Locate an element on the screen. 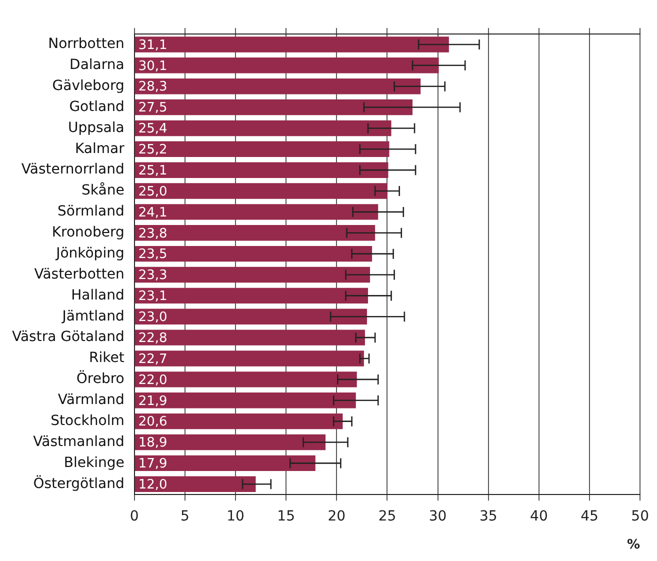 Image resolution: width=657 pixels, height=561 pixels. data-label: 25,0 is located at coordinates (153, 192).